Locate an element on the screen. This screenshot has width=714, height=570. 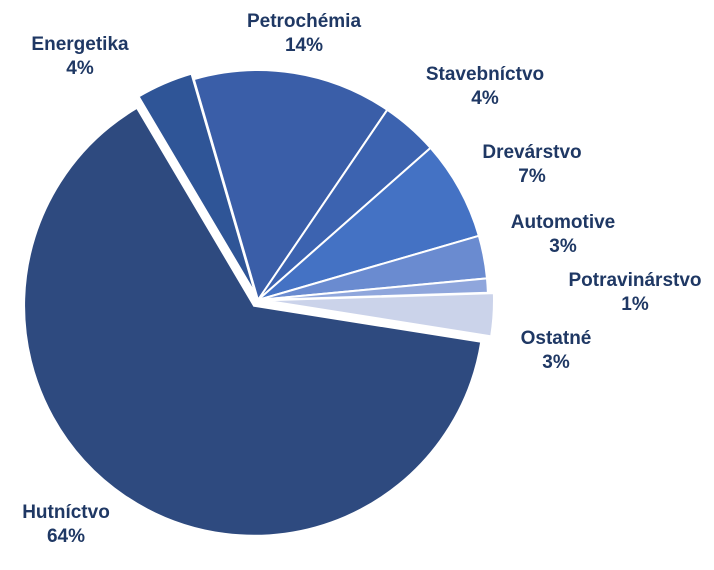
slice-label: Ostatné is located at coordinates (556, 338).